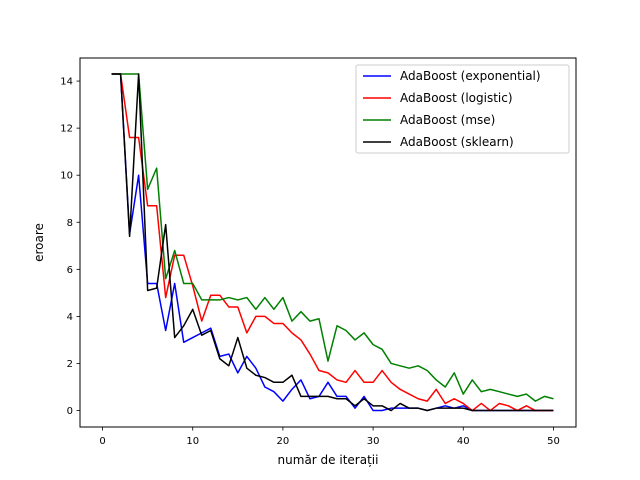  Describe the element at coordinates (457, 142) in the screenshot. I see `legend-entry-label: AdaBoost (sklearn)` at that location.